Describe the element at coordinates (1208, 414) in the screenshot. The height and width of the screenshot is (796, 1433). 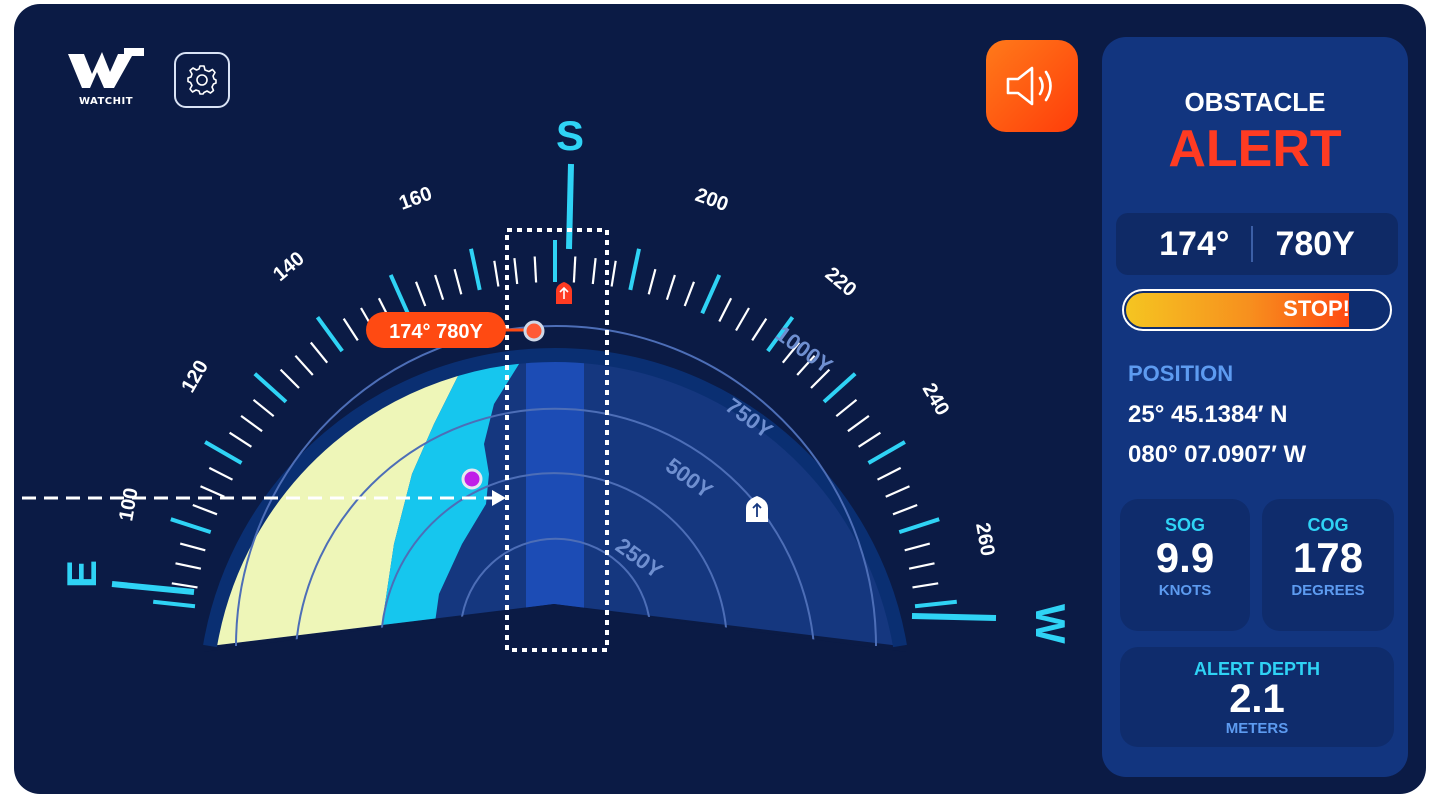
I see `latitude-value: 25° 45.1384′ N` at that location.